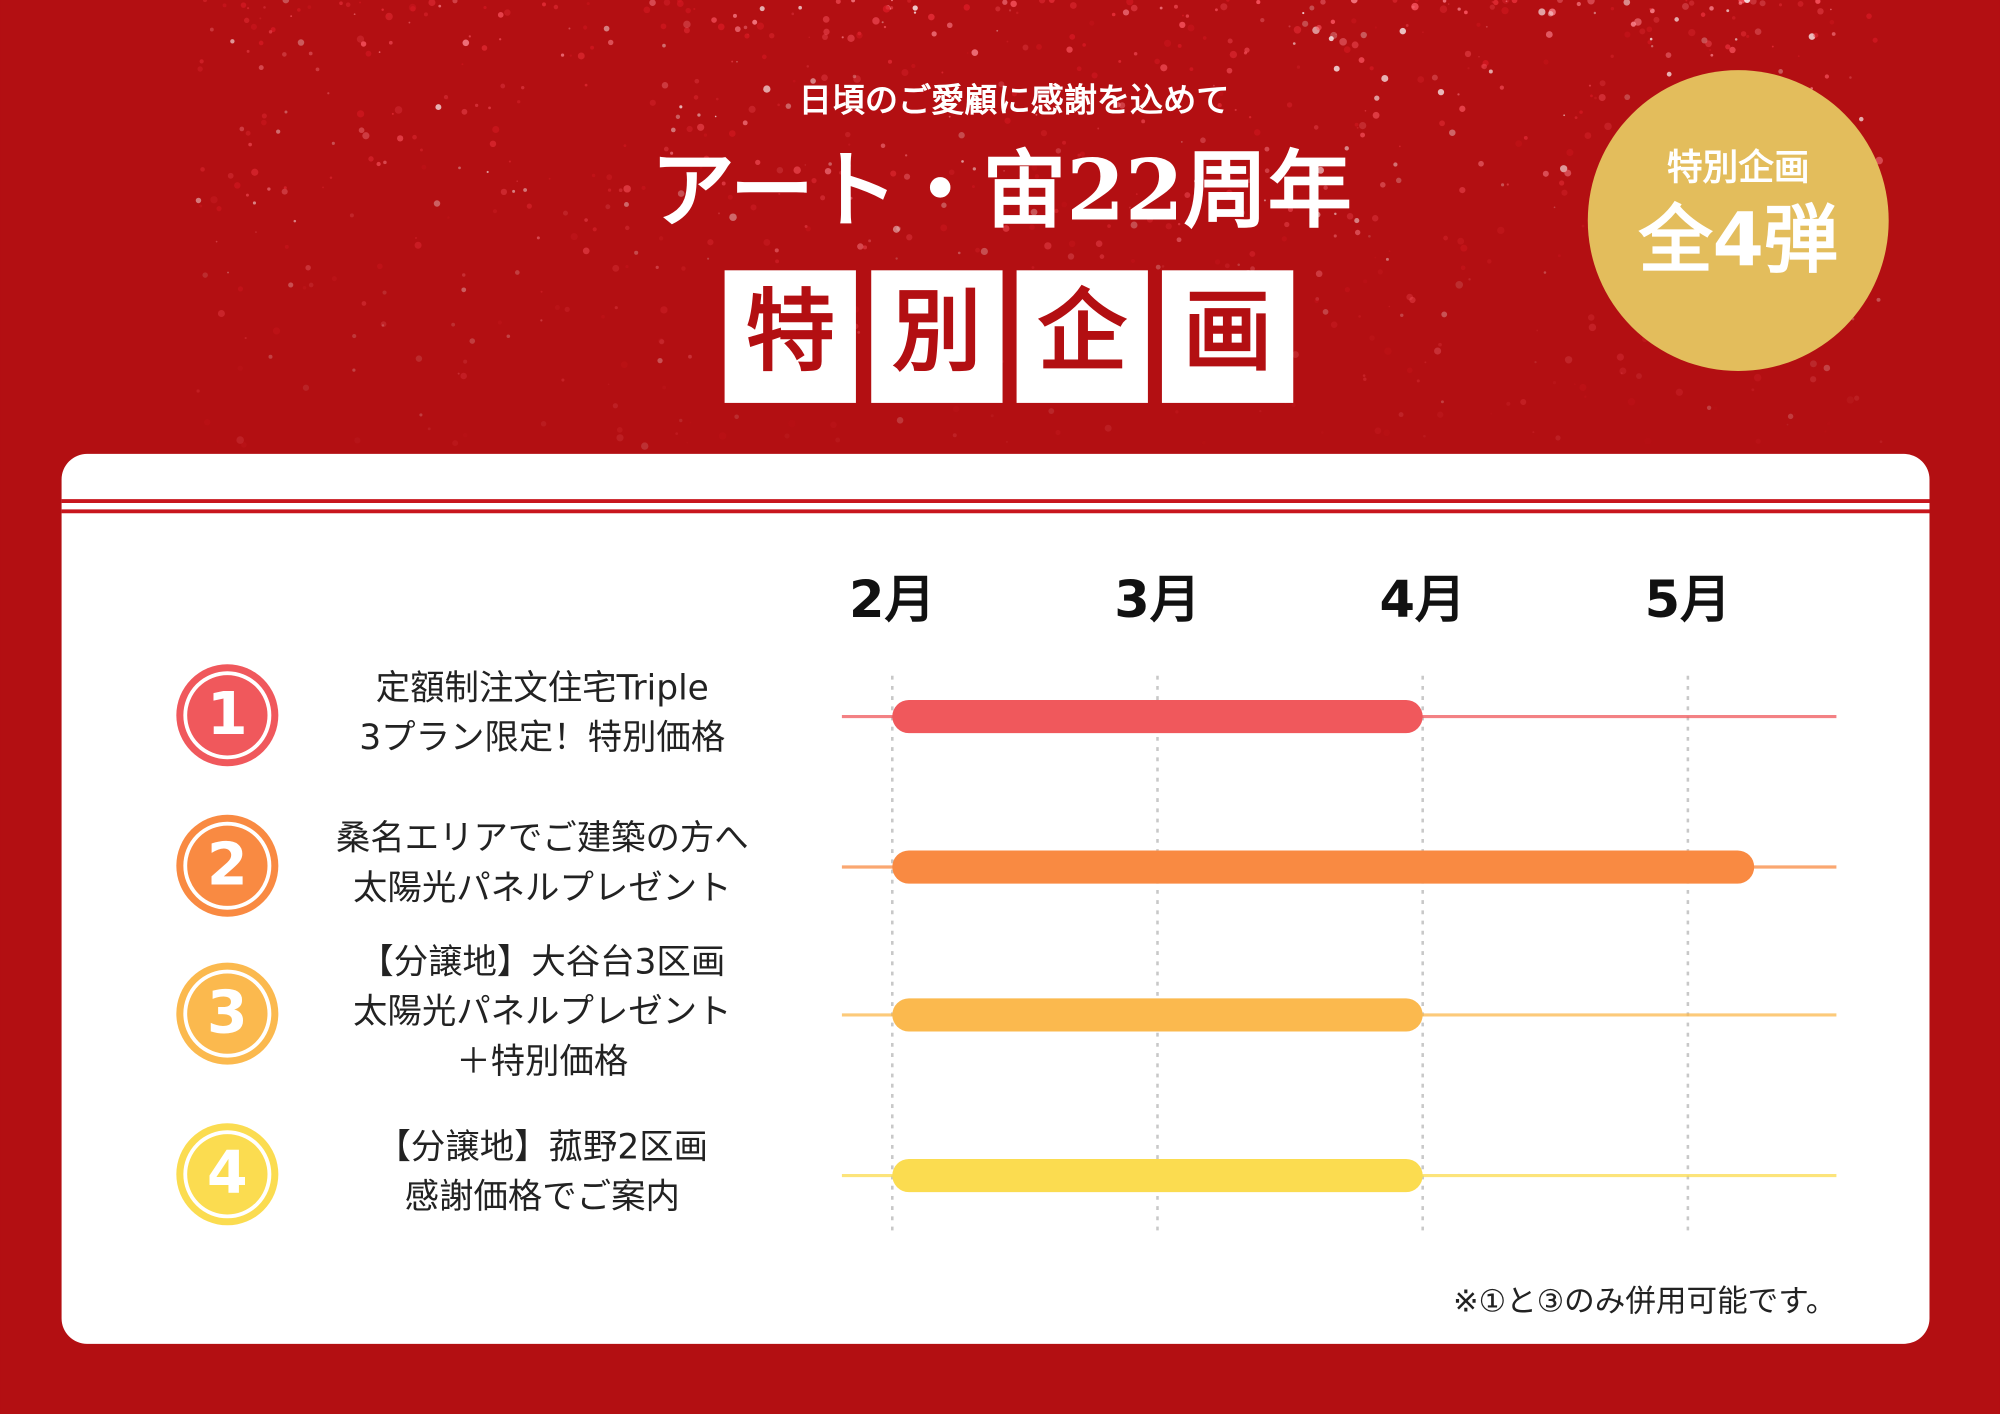 This screenshot has width=2000, height=1414. I want to click on banner-box, so click(790, 336).